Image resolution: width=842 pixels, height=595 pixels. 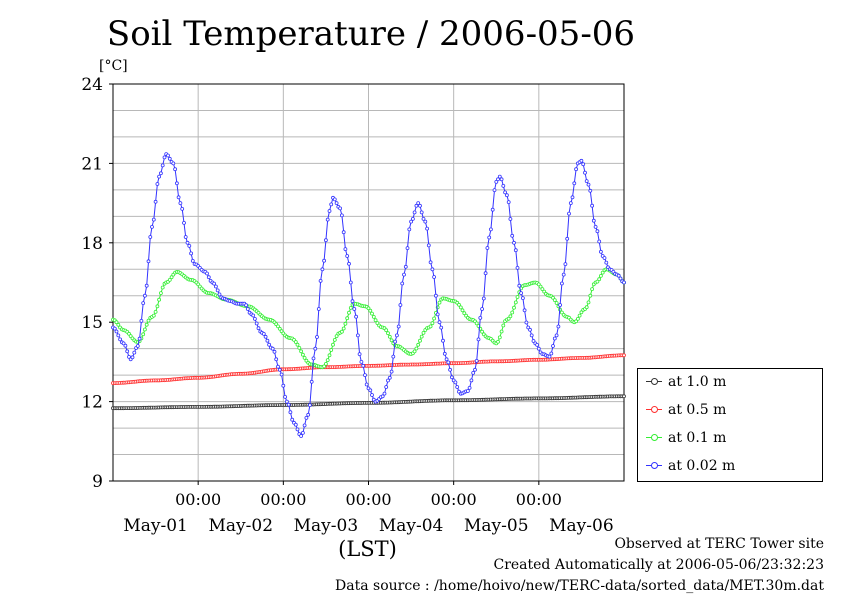 What do you see at coordinates (92, 323) in the screenshot?
I see `y-tick-label: 15` at bounding box center [92, 323].